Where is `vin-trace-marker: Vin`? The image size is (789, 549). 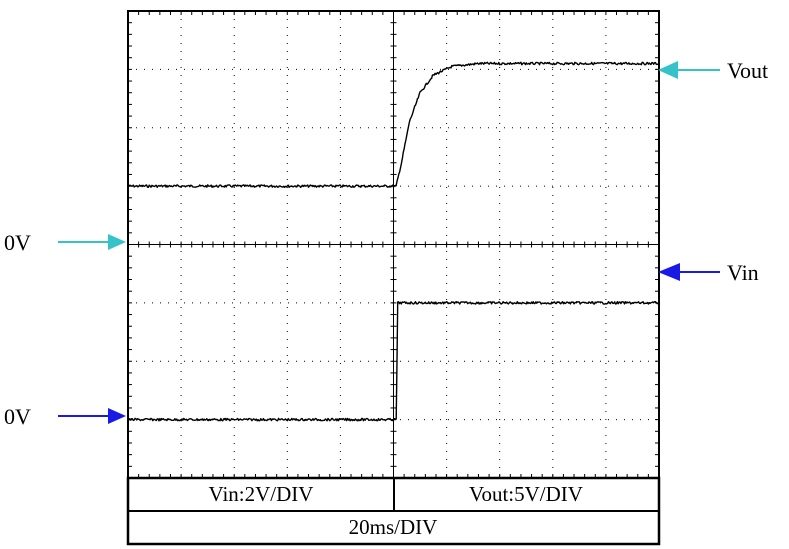
vin-trace-marker: Vin is located at coordinates (708, 272).